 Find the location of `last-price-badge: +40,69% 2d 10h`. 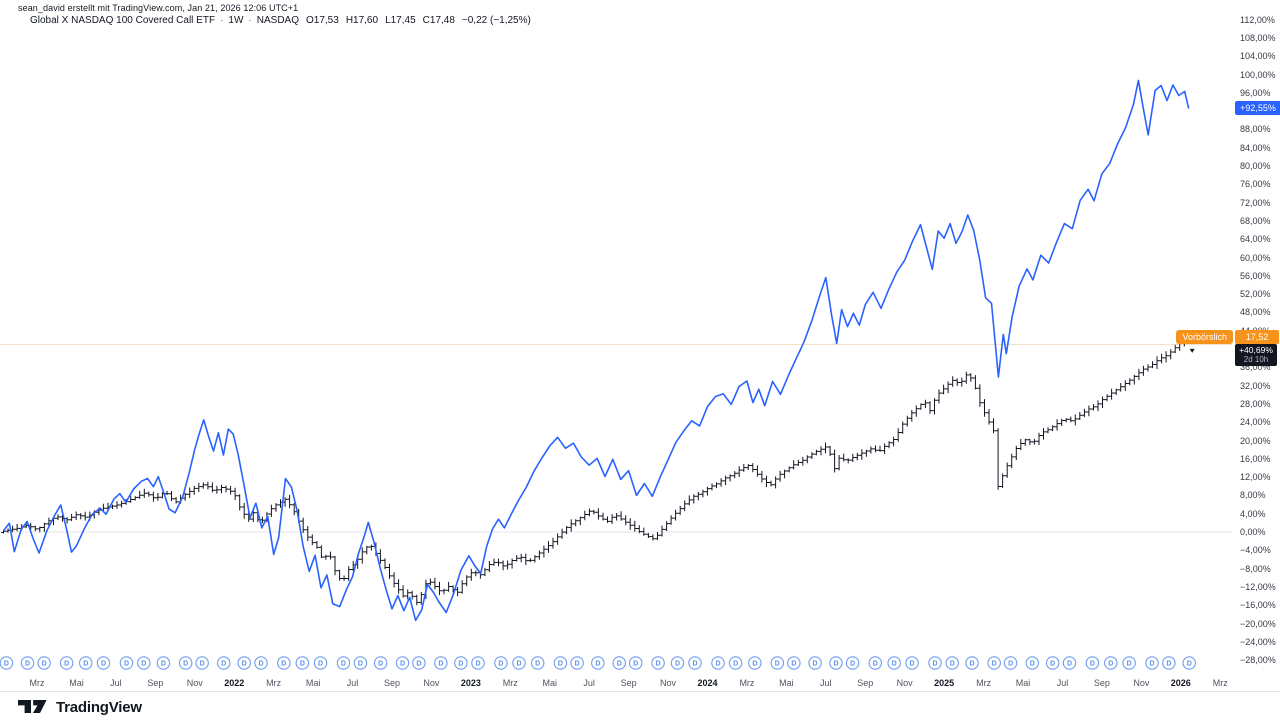

last-price-badge: +40,69% 2d 10h is located at coordinates (1256, 355).